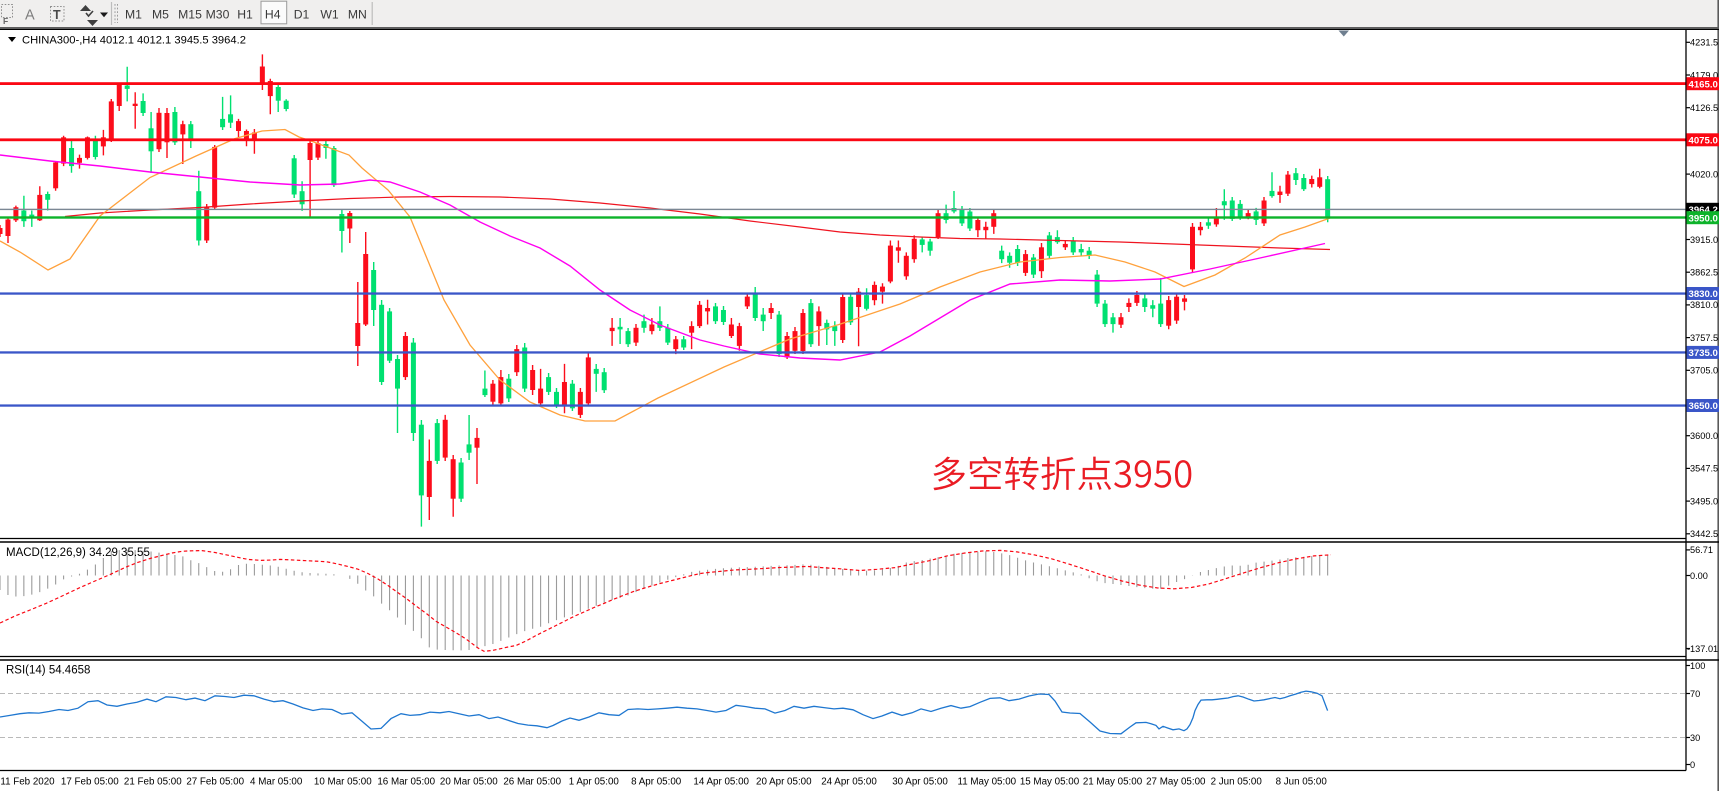 The height and width of the screenshot is (791, 1719). What do you see at coordinates (986, 782) in the screenshot?
I see `svg-text: 11 May 05:00` at bounding box center [986, 782].